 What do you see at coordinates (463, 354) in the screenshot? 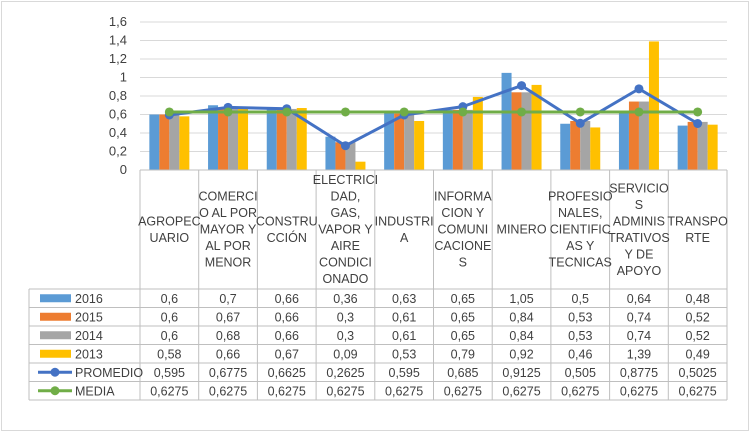
I see `table-value: 0,79` at bounding box center [463, 354].